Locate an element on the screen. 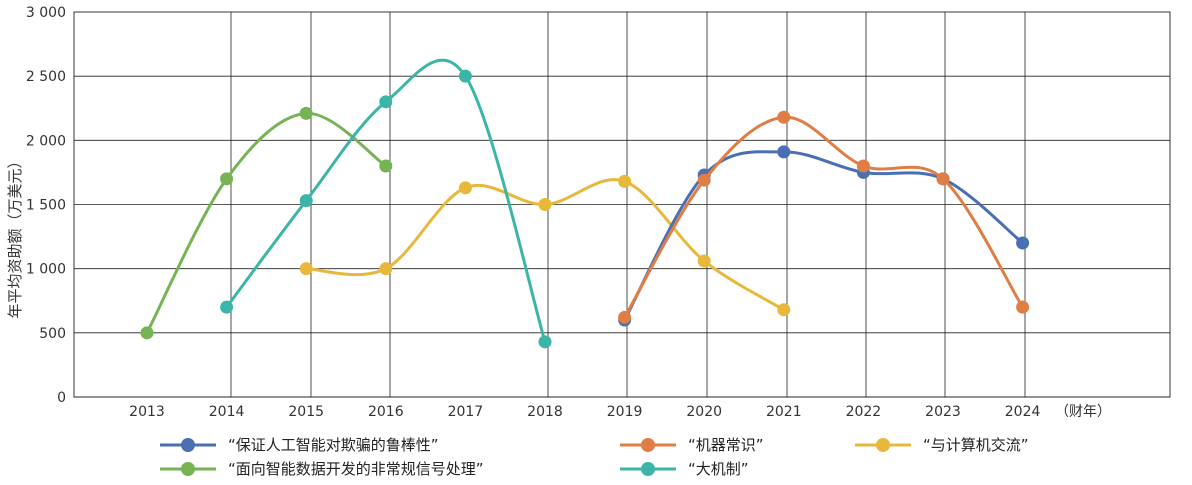 Image resolution: width=1192 pixels, height=485 pixels. legend-label: “保证人工智能对欺骗的鲁棒性” is located at coordinates (333, 445).